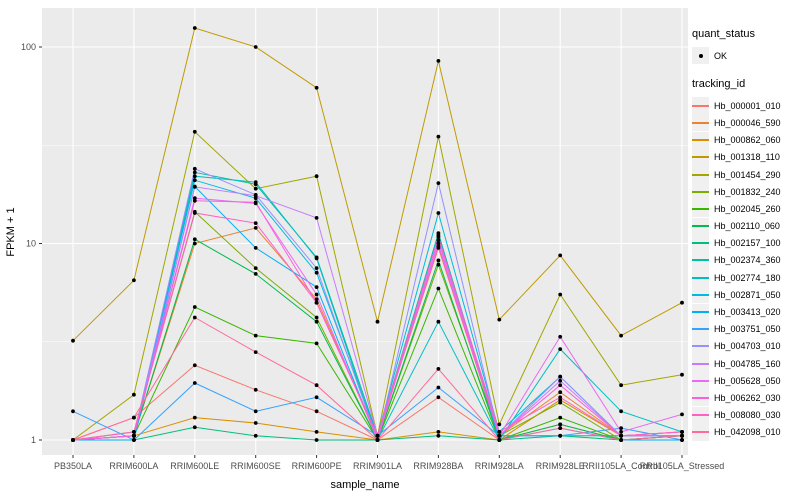 Image resolution: width=800 pixels, height=500 pixels. Describe the element at coordinates (745, 192) in the screenshot. I see `legend-item: Hb_001832_240` at that location.